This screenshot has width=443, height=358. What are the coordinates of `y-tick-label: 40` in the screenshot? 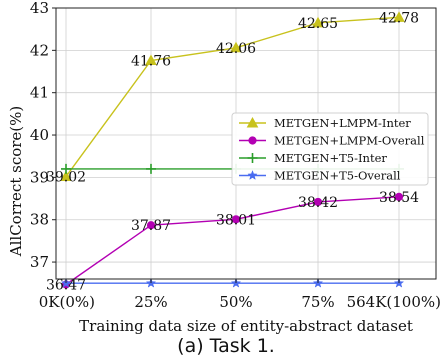 It's located at (39, 135).